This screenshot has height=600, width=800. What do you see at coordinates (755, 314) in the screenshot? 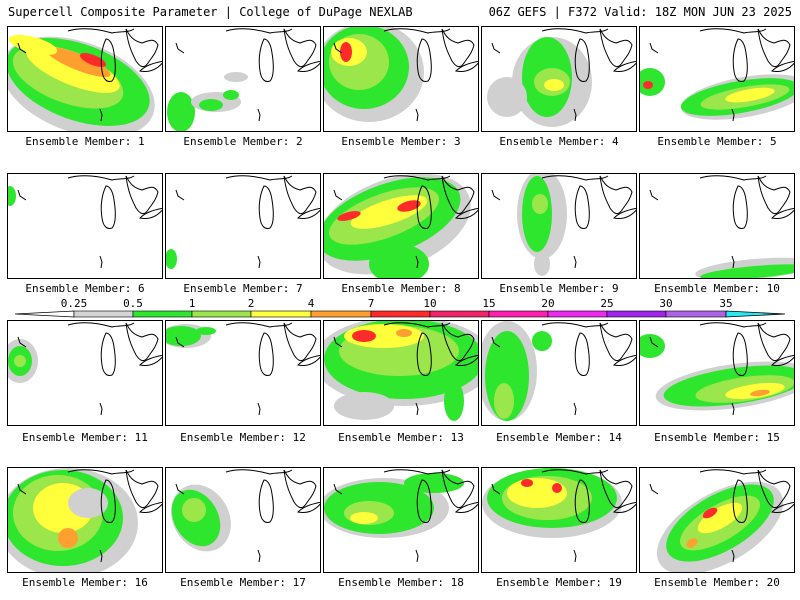
I see `colorbar-over-arrow` at bounding box center [755, 314].